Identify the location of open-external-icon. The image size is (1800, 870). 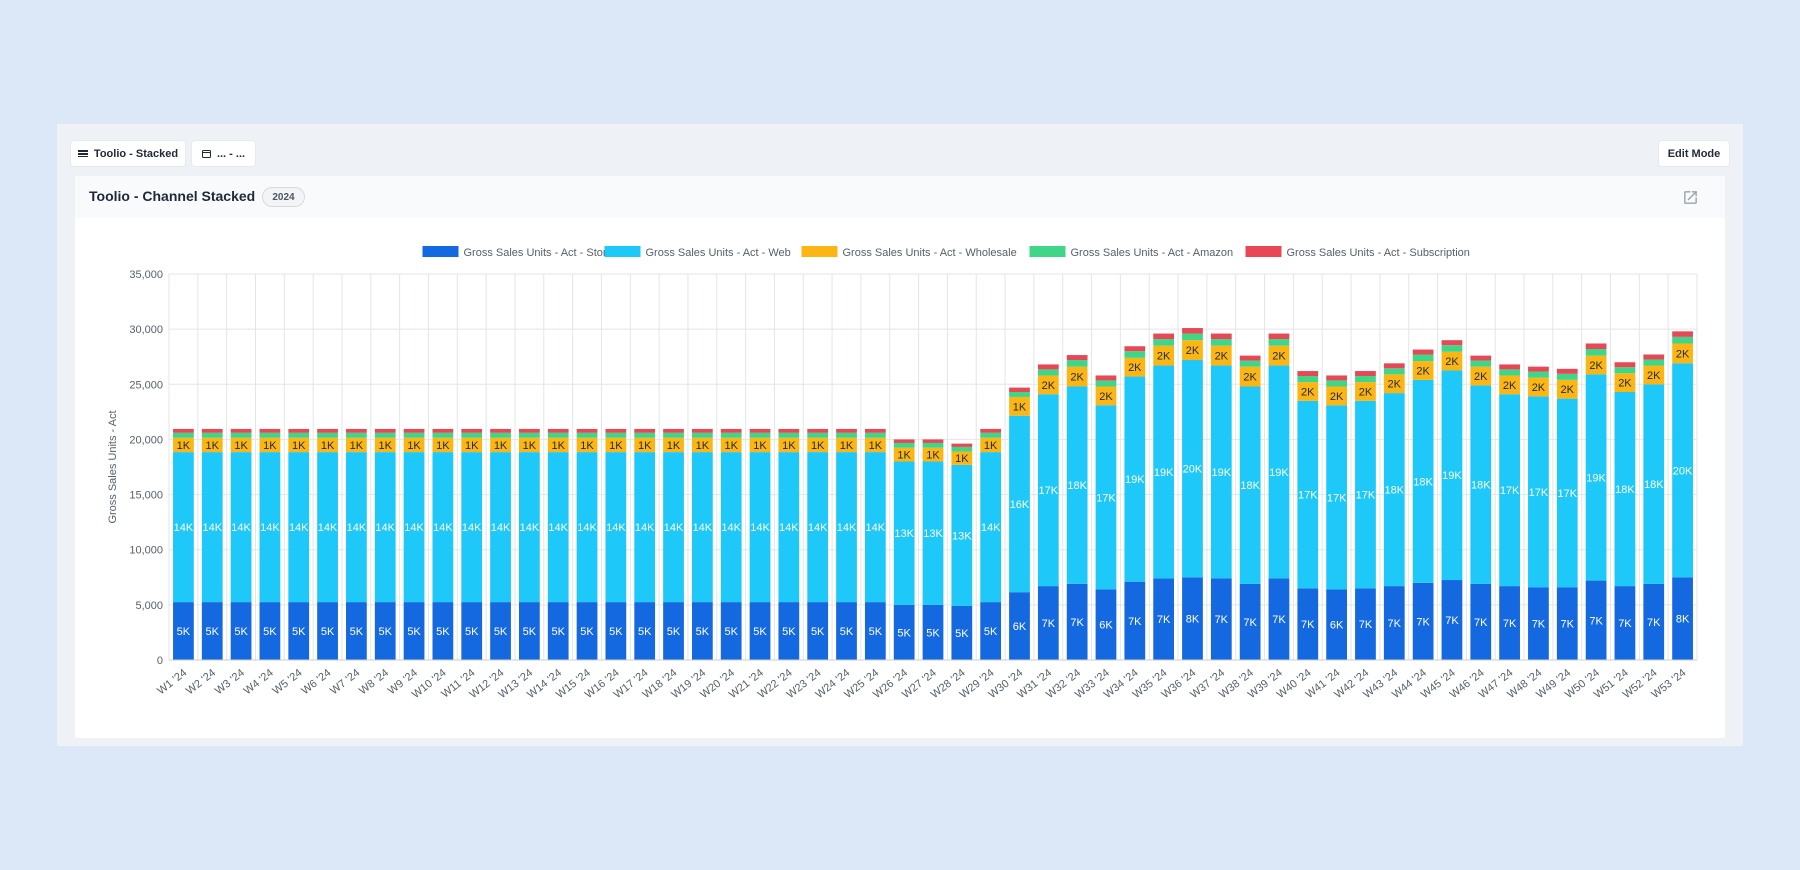
(1690, 197).